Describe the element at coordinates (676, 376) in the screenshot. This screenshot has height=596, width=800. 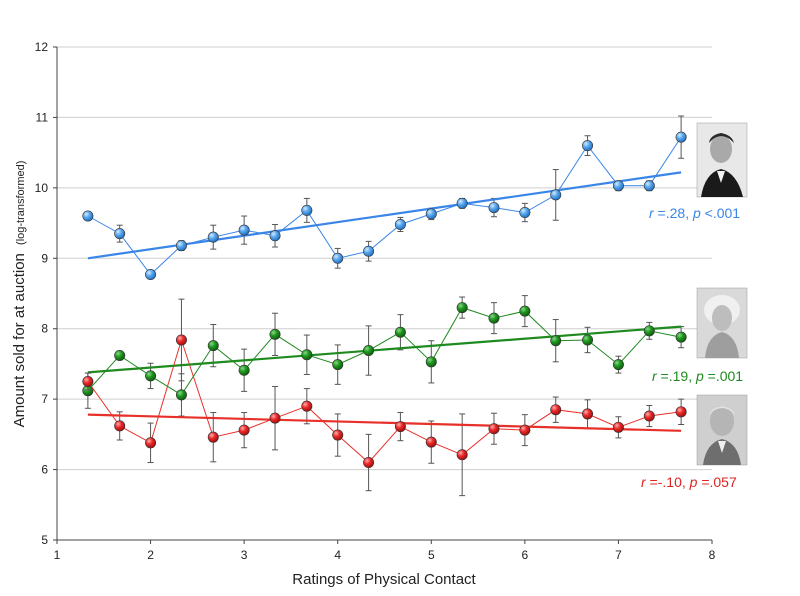
I see `annotation-marilyn-r-value: =.19,` at that location.